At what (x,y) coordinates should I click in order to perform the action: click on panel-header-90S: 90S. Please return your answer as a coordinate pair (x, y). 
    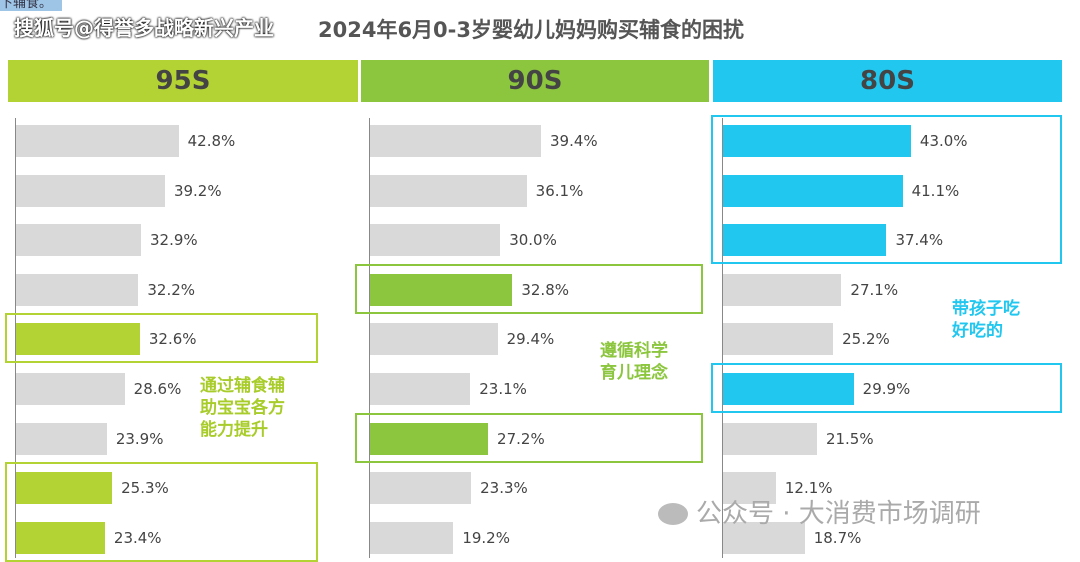
    Looking at the image, I should click on (535, 81).